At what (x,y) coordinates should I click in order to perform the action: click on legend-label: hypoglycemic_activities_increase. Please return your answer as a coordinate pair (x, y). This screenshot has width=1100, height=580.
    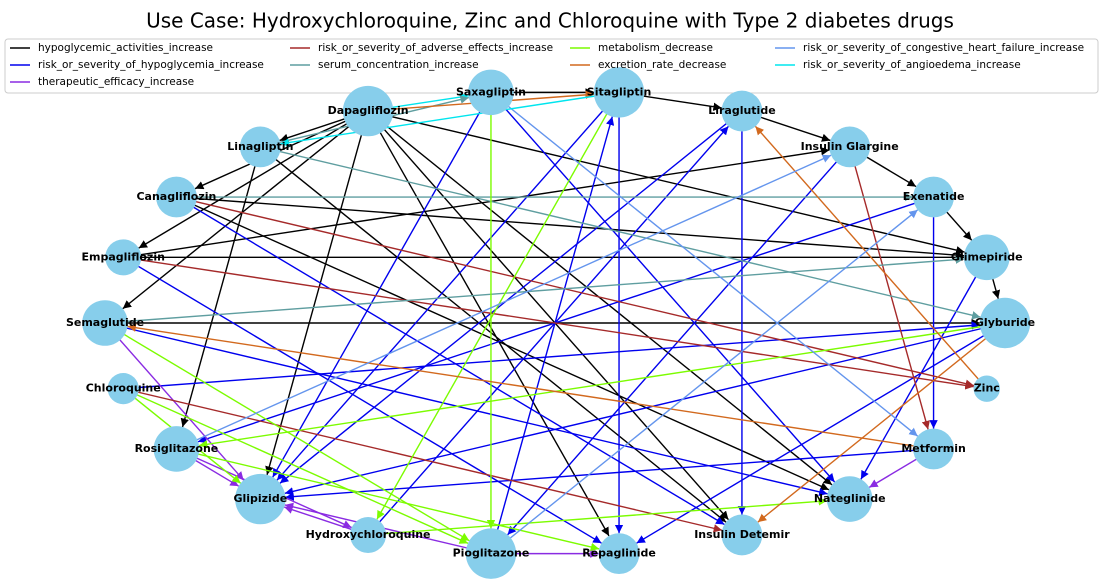
    Looking at the image, I should click on (125, 48).